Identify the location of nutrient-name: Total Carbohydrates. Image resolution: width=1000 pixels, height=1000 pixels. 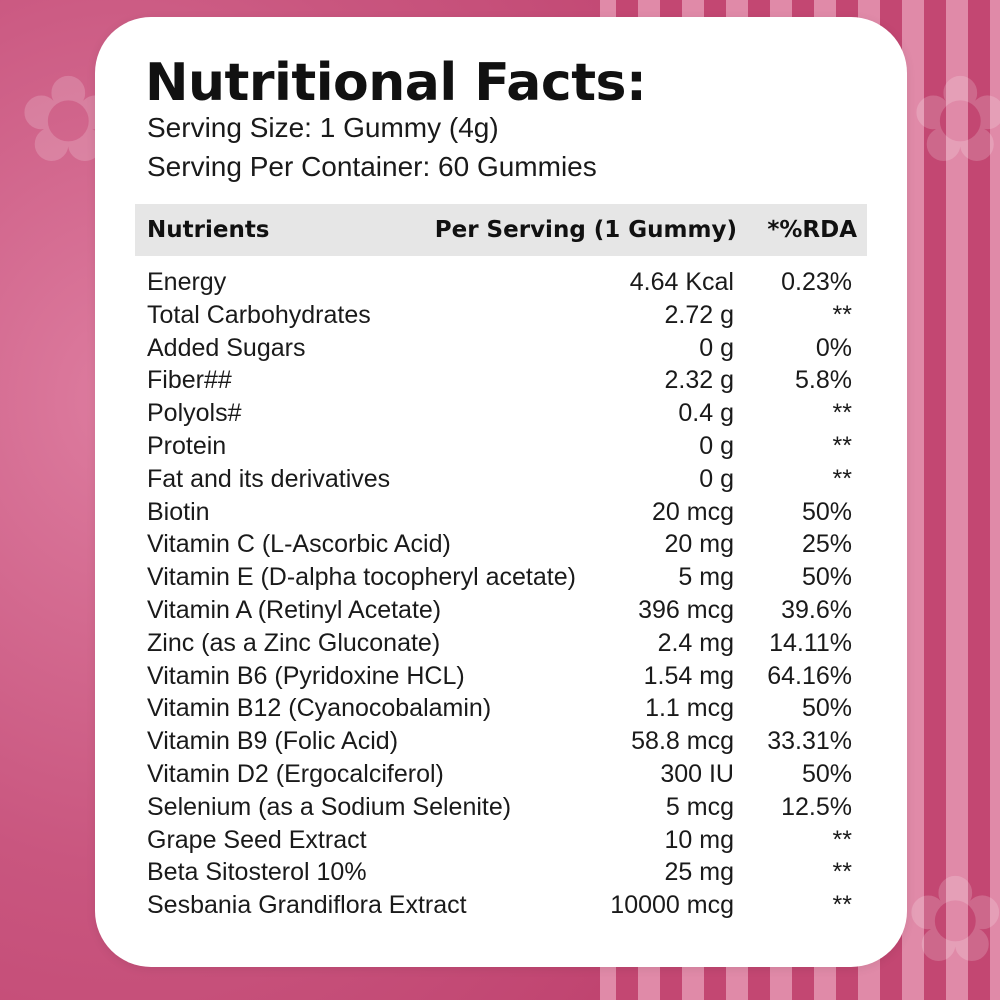
(259, 314).